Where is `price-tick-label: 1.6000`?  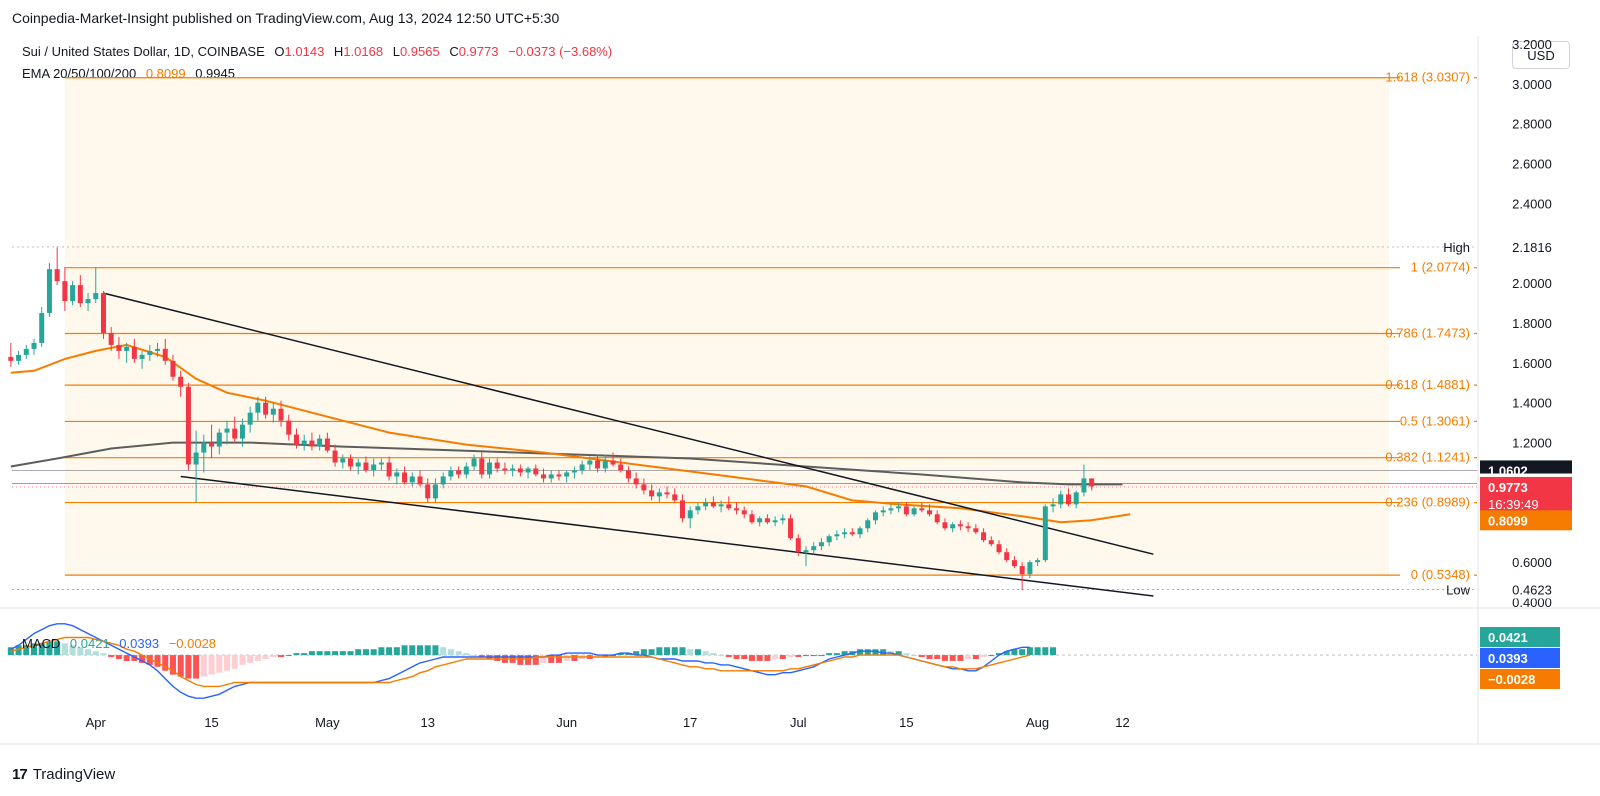 price-tick-label: 1.6000 is located at coordinates (1532, 363).